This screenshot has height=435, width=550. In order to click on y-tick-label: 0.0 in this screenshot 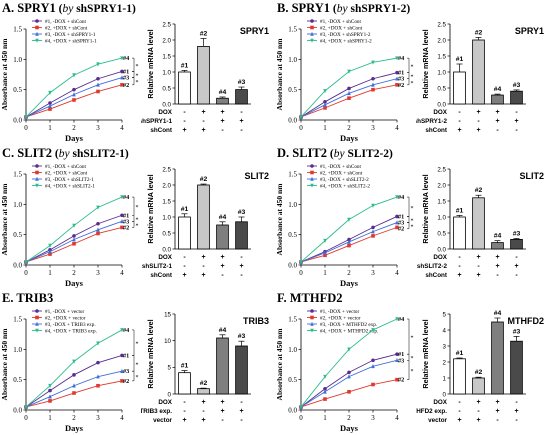, I will do `click(292, 121)`.